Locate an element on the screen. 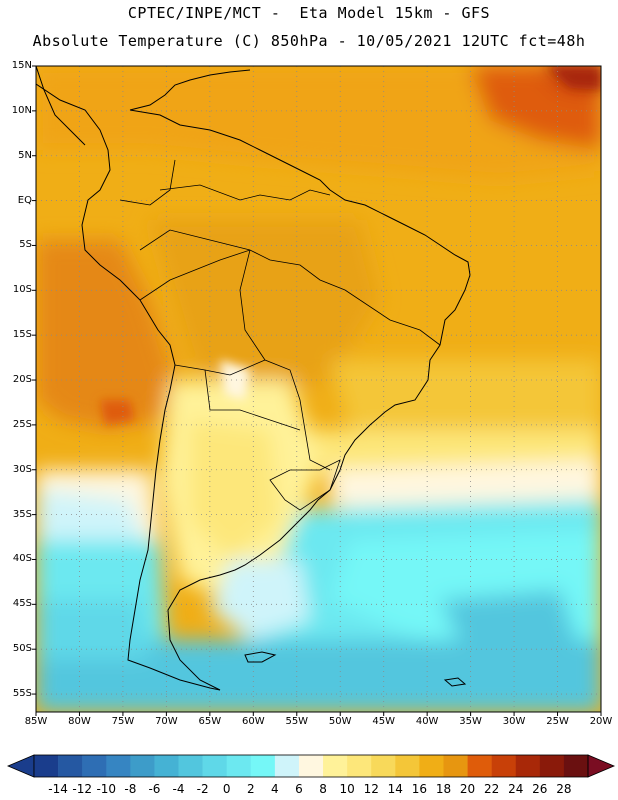 Image resolution: width=618 pixels, height=800 pixels. lon-label: 30W is located at coordinates (514, 721).